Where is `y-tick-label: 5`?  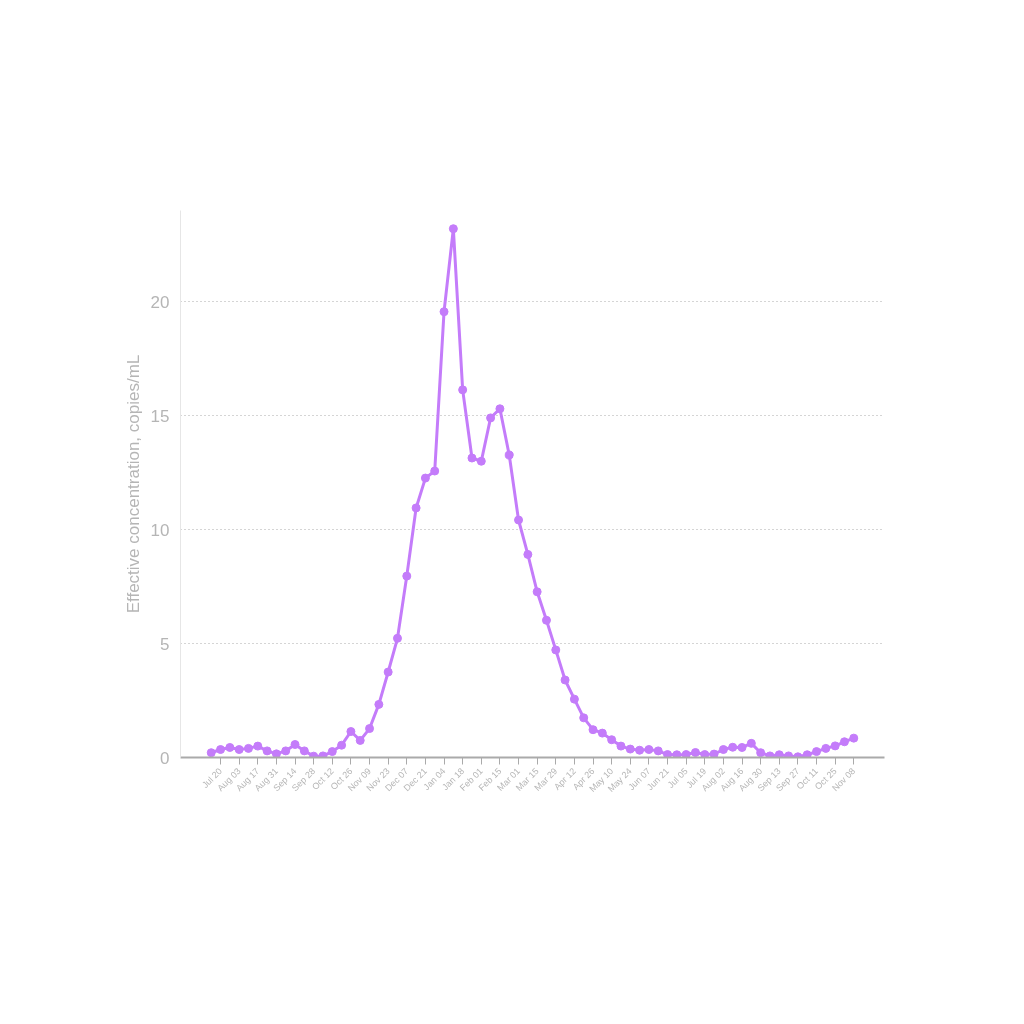
y-tick-label: 5 is located at coordinates (165, 644).